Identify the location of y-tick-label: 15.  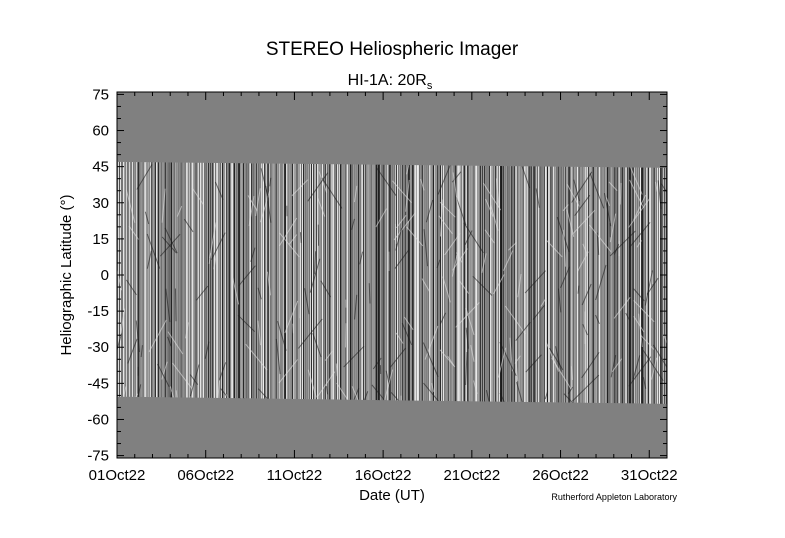
(100, 239).